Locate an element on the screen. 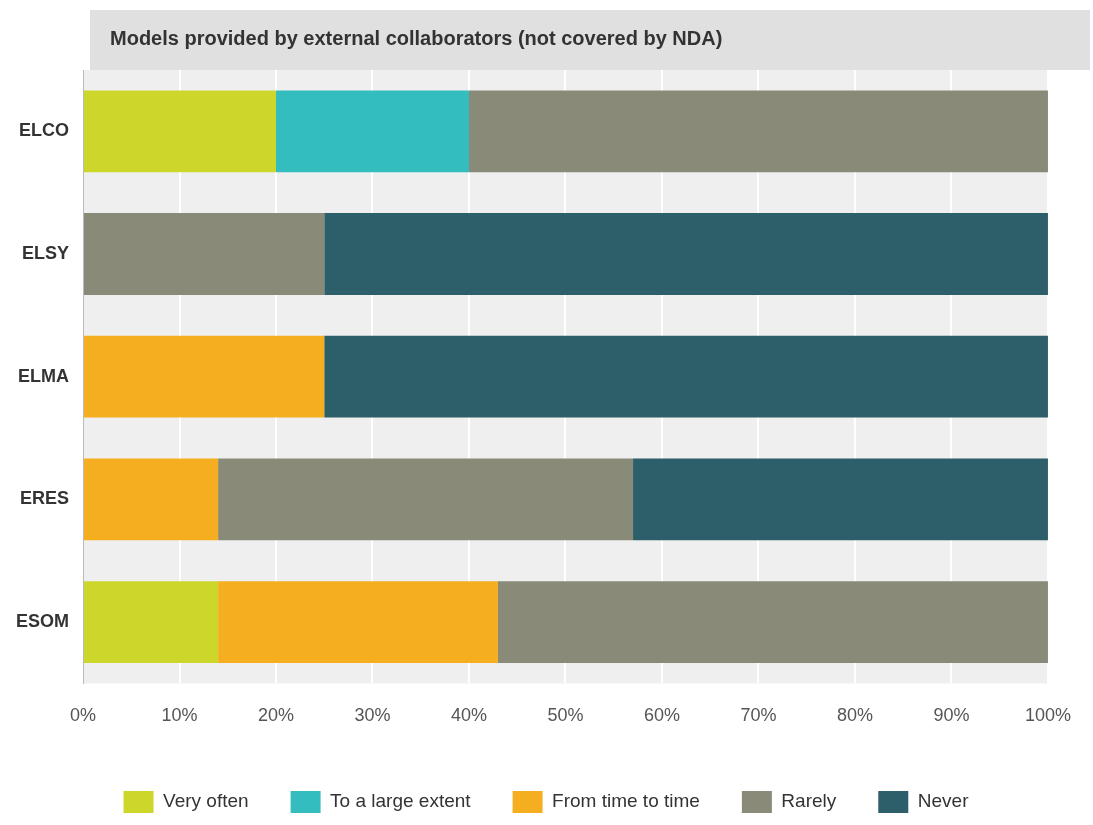 Image resolution: width=1093 pixels, height=825 pixels. x-tick-label: 70% is located at coordinates (758, 715).